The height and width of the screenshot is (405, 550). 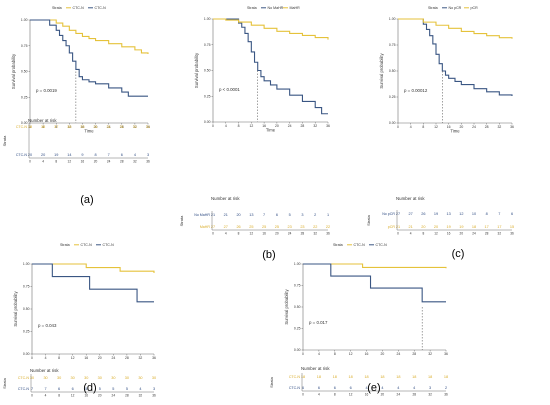 I want to click on risk-count: 38, so click(x=43, y=127).